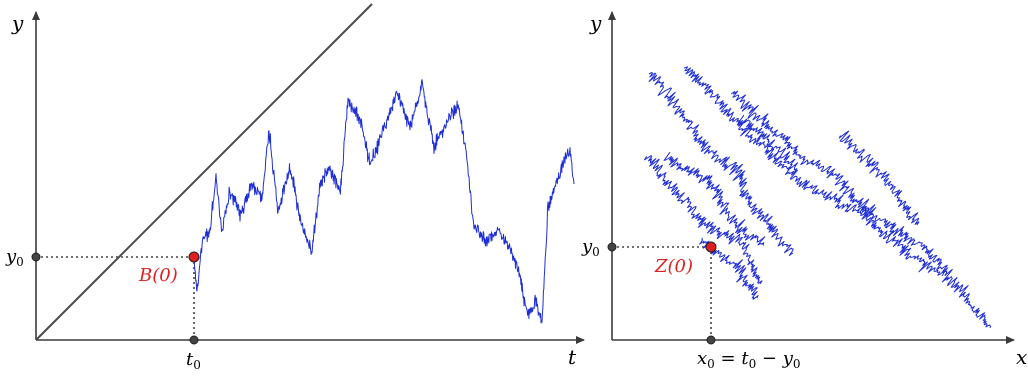 Image resolution: width=1028 pixels, height=376 pixels. What do you see at coordinates (14, 257) in the screenshot?
I see `left-y0-label: y0` at bounding box center [14, 257].